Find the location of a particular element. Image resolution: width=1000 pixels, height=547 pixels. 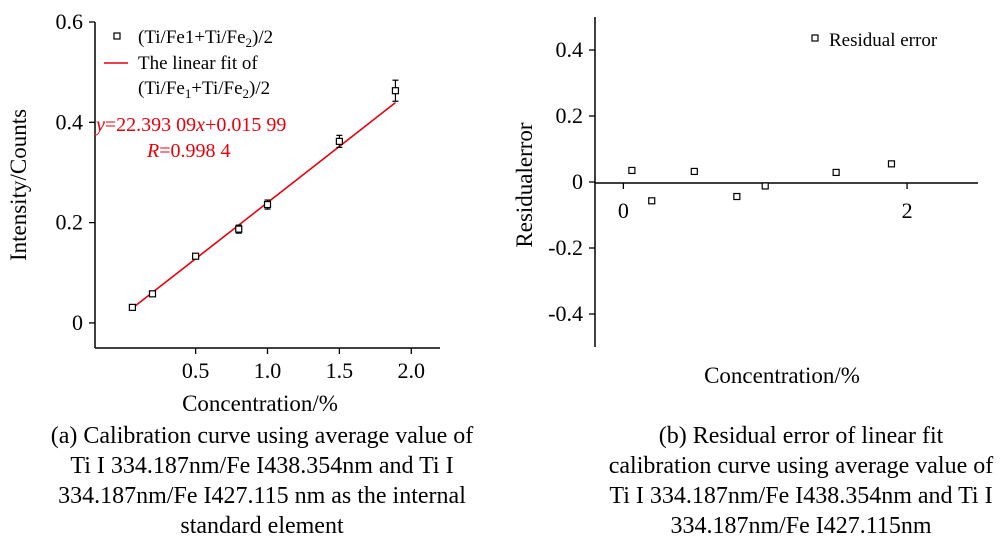

chart-a-x-tick-label: 2.0 is located at coordinates (412, 370).